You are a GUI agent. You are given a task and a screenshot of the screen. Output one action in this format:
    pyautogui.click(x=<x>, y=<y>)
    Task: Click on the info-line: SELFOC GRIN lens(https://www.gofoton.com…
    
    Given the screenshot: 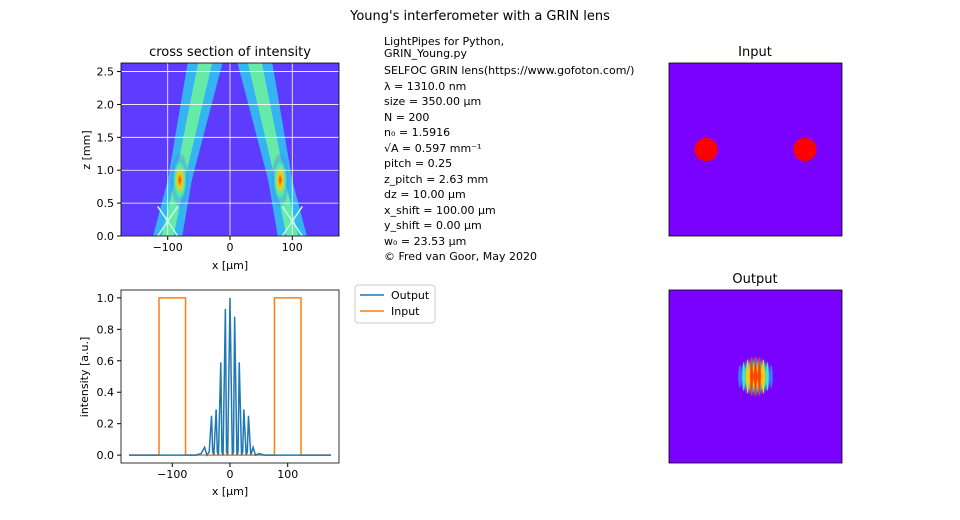 What is the action you would take?
    pyautogui.click(x=509, y=70)
    